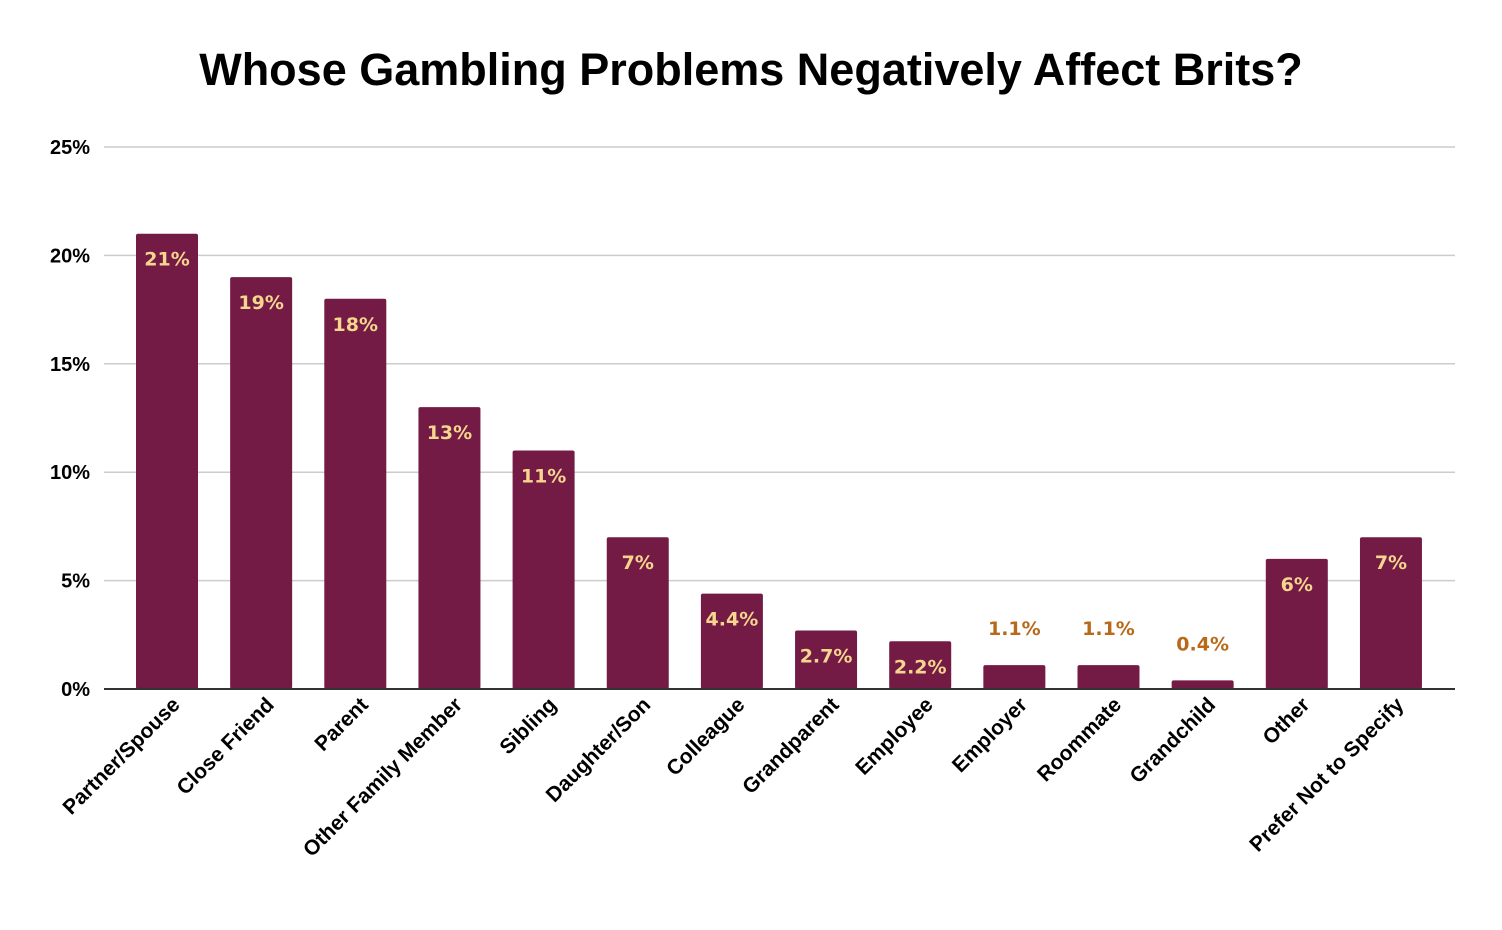 The width and height of the screenshot is (1502, 930). What do you see at coordinates (528, 726) in the screenshot?
I see `x-category-label: Sibling` at bounding box center [528, 726].